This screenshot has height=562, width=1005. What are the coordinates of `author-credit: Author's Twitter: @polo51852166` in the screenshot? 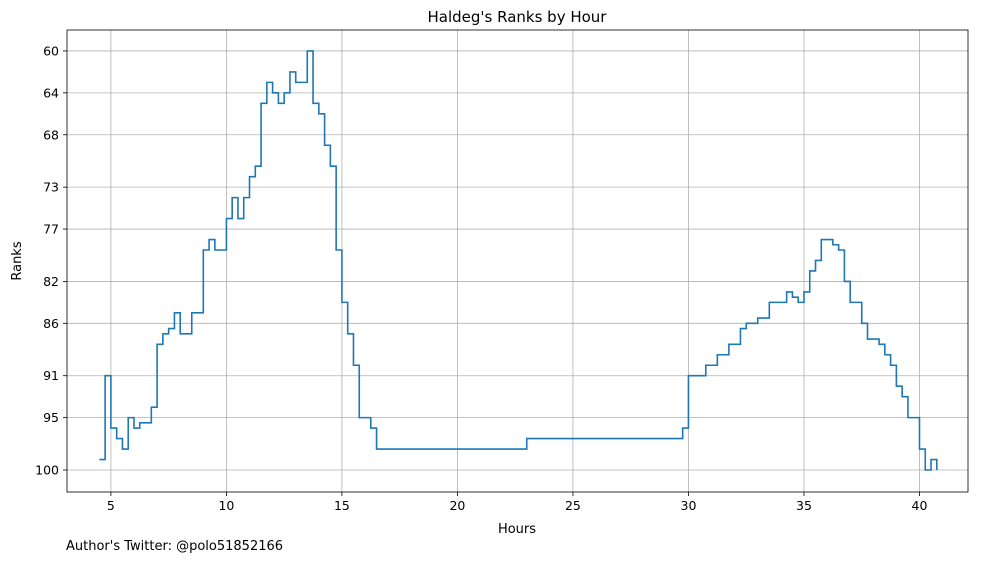 It's located at (174, 546).